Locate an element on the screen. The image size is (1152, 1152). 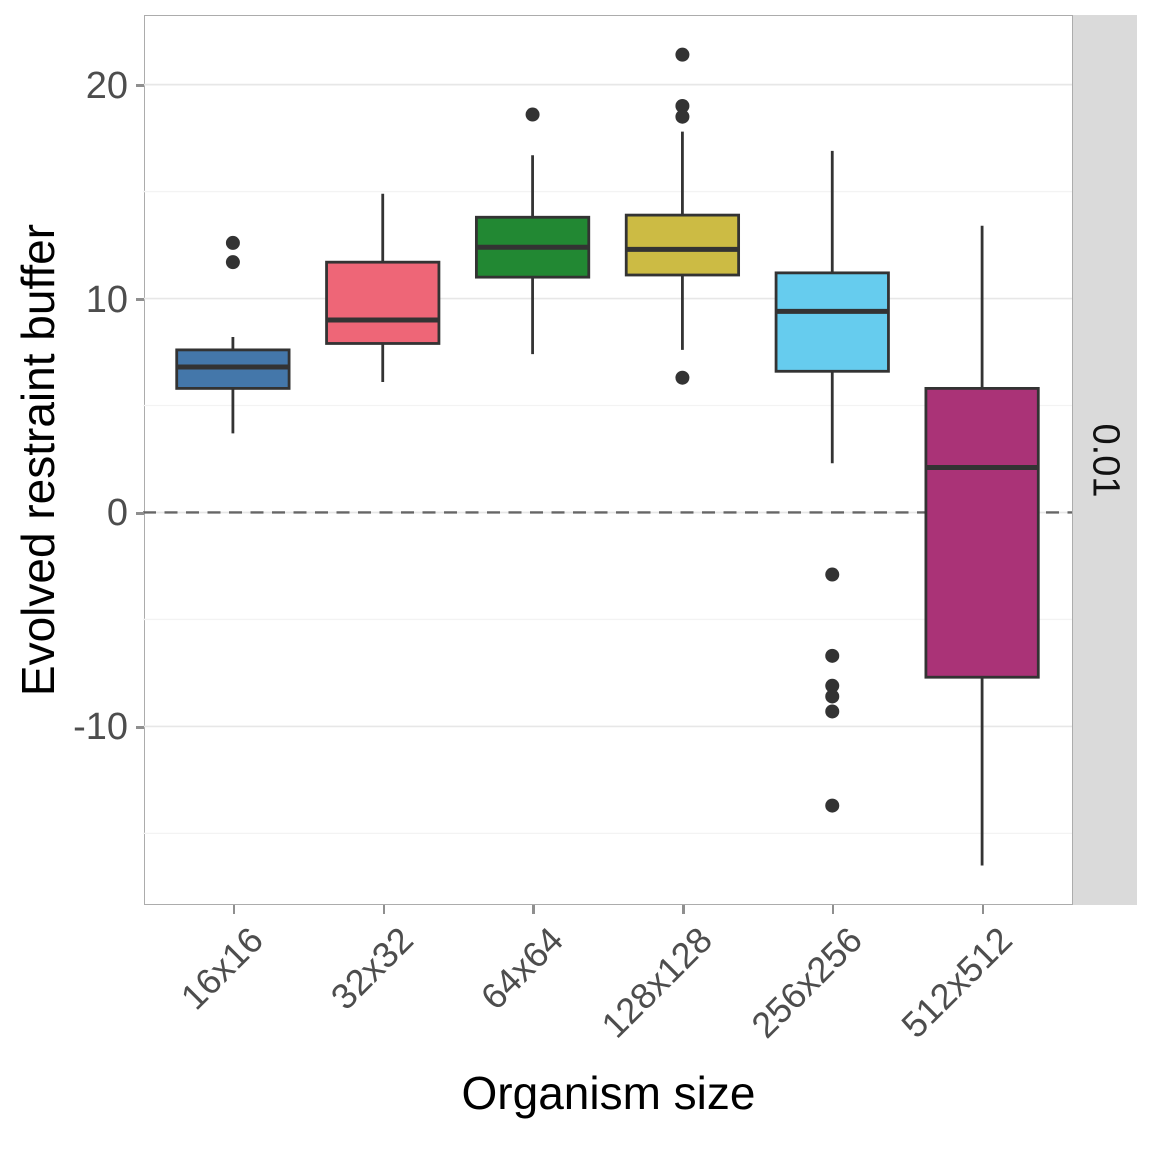
facet-strip: 0.01 is located at coordinates (1105, 460).